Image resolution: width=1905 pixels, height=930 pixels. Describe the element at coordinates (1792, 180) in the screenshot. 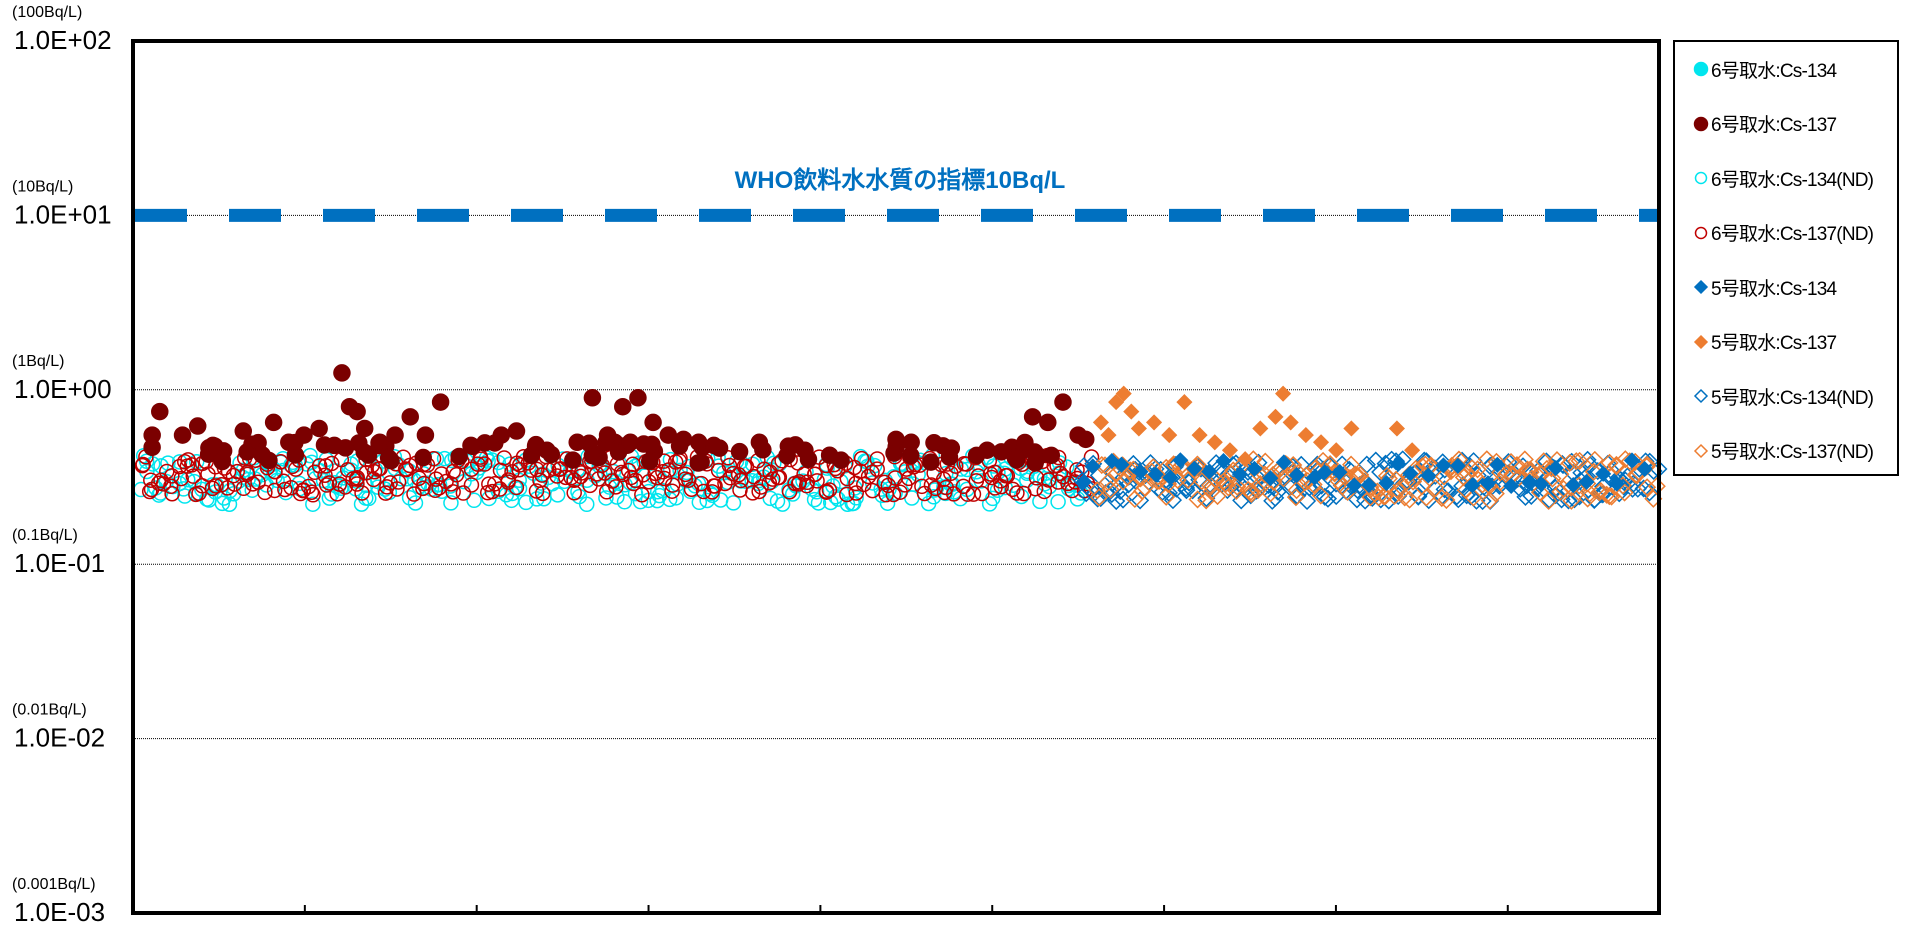

I see `legend-label: 6号取水:Cs-134(ND)` at that location.